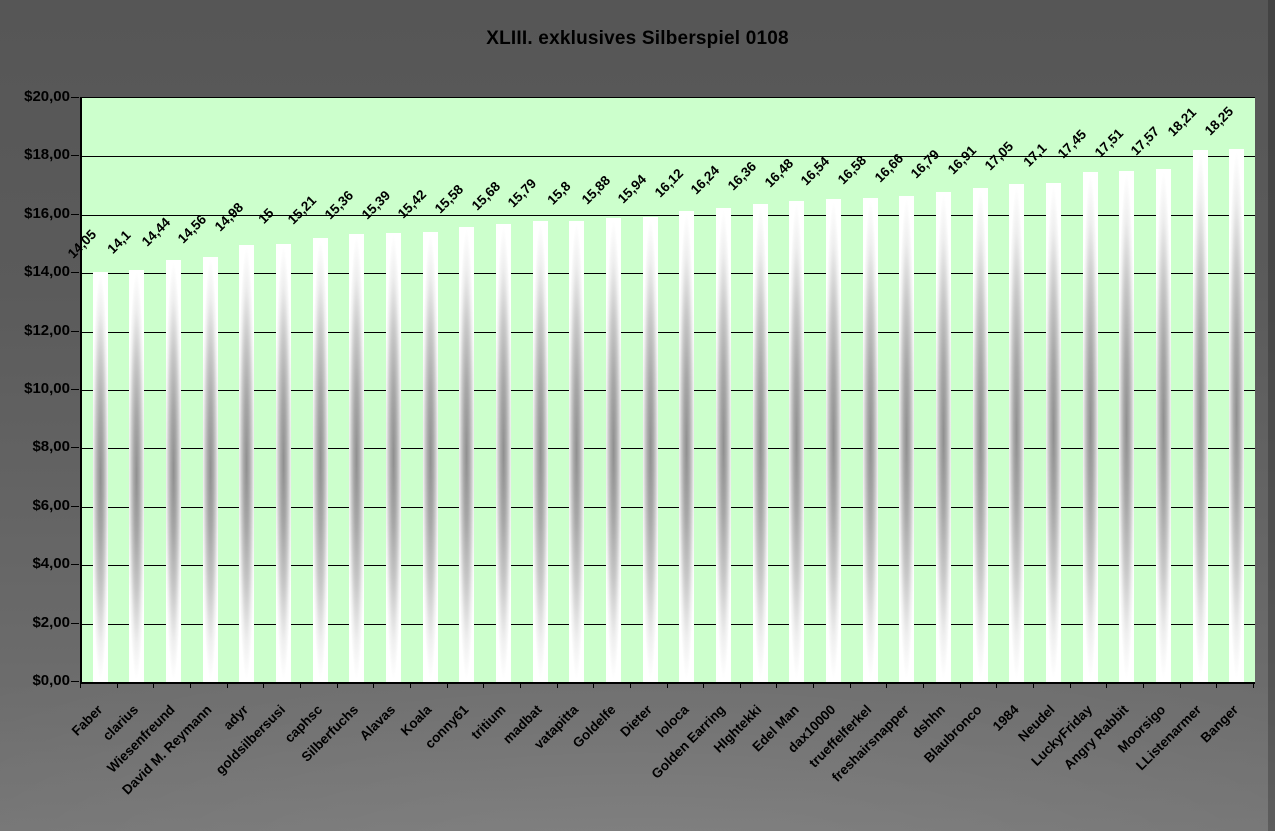 This screenshot has height=837, width=1275. Describe the element at coordinates (250, 740) in the screenshot. I see `x-axis-label: goldsilbersusi` at that location.